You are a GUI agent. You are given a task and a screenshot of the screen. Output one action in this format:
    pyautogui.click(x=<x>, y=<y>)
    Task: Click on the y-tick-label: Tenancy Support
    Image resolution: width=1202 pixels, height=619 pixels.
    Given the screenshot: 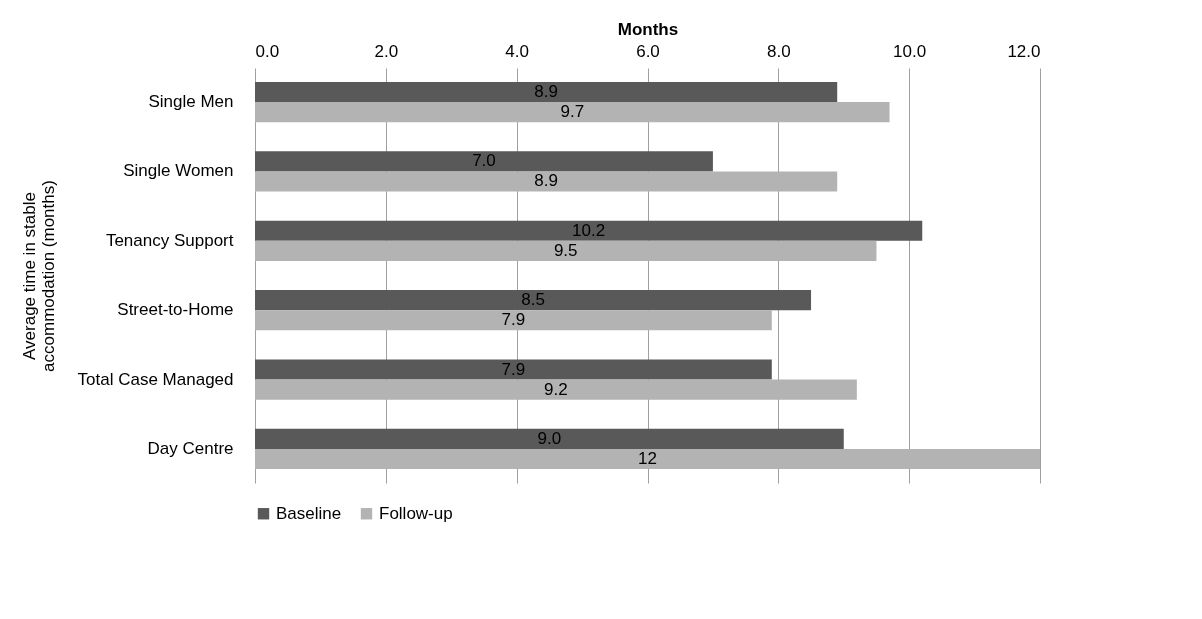 What is the action you would take?
    pyautogui.click(x=169, y=240)
    